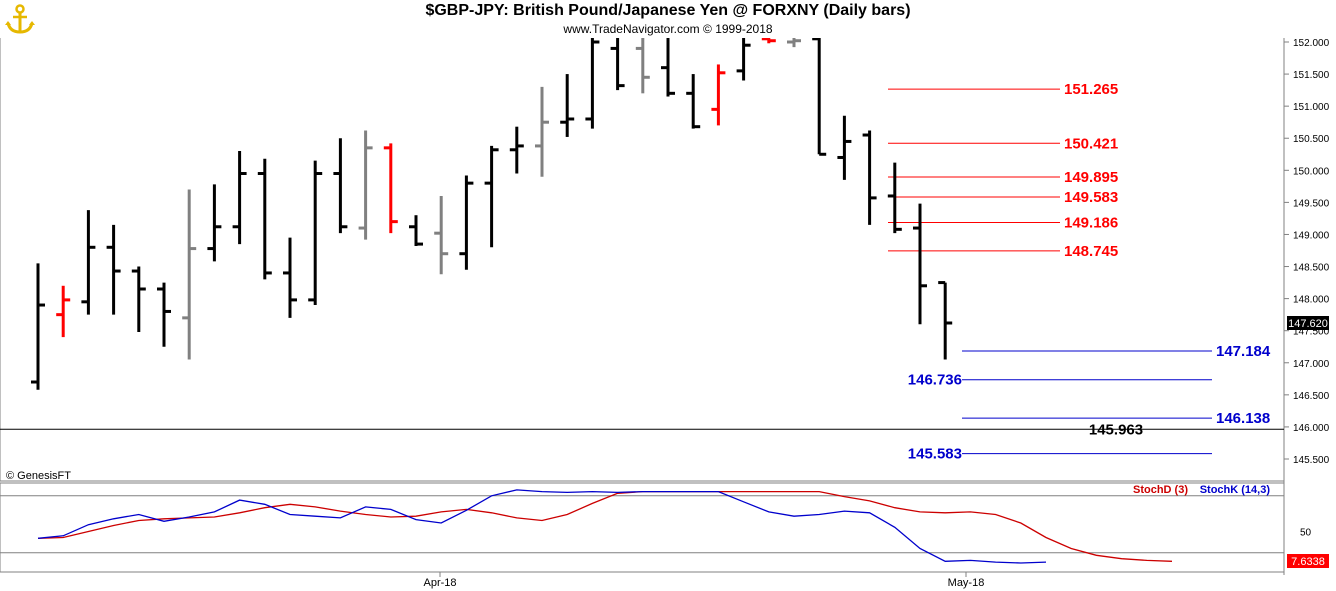 This screenshot has height=591, width=1336. I want to click on price-tick-label: 147.500, so click(1311, 332).